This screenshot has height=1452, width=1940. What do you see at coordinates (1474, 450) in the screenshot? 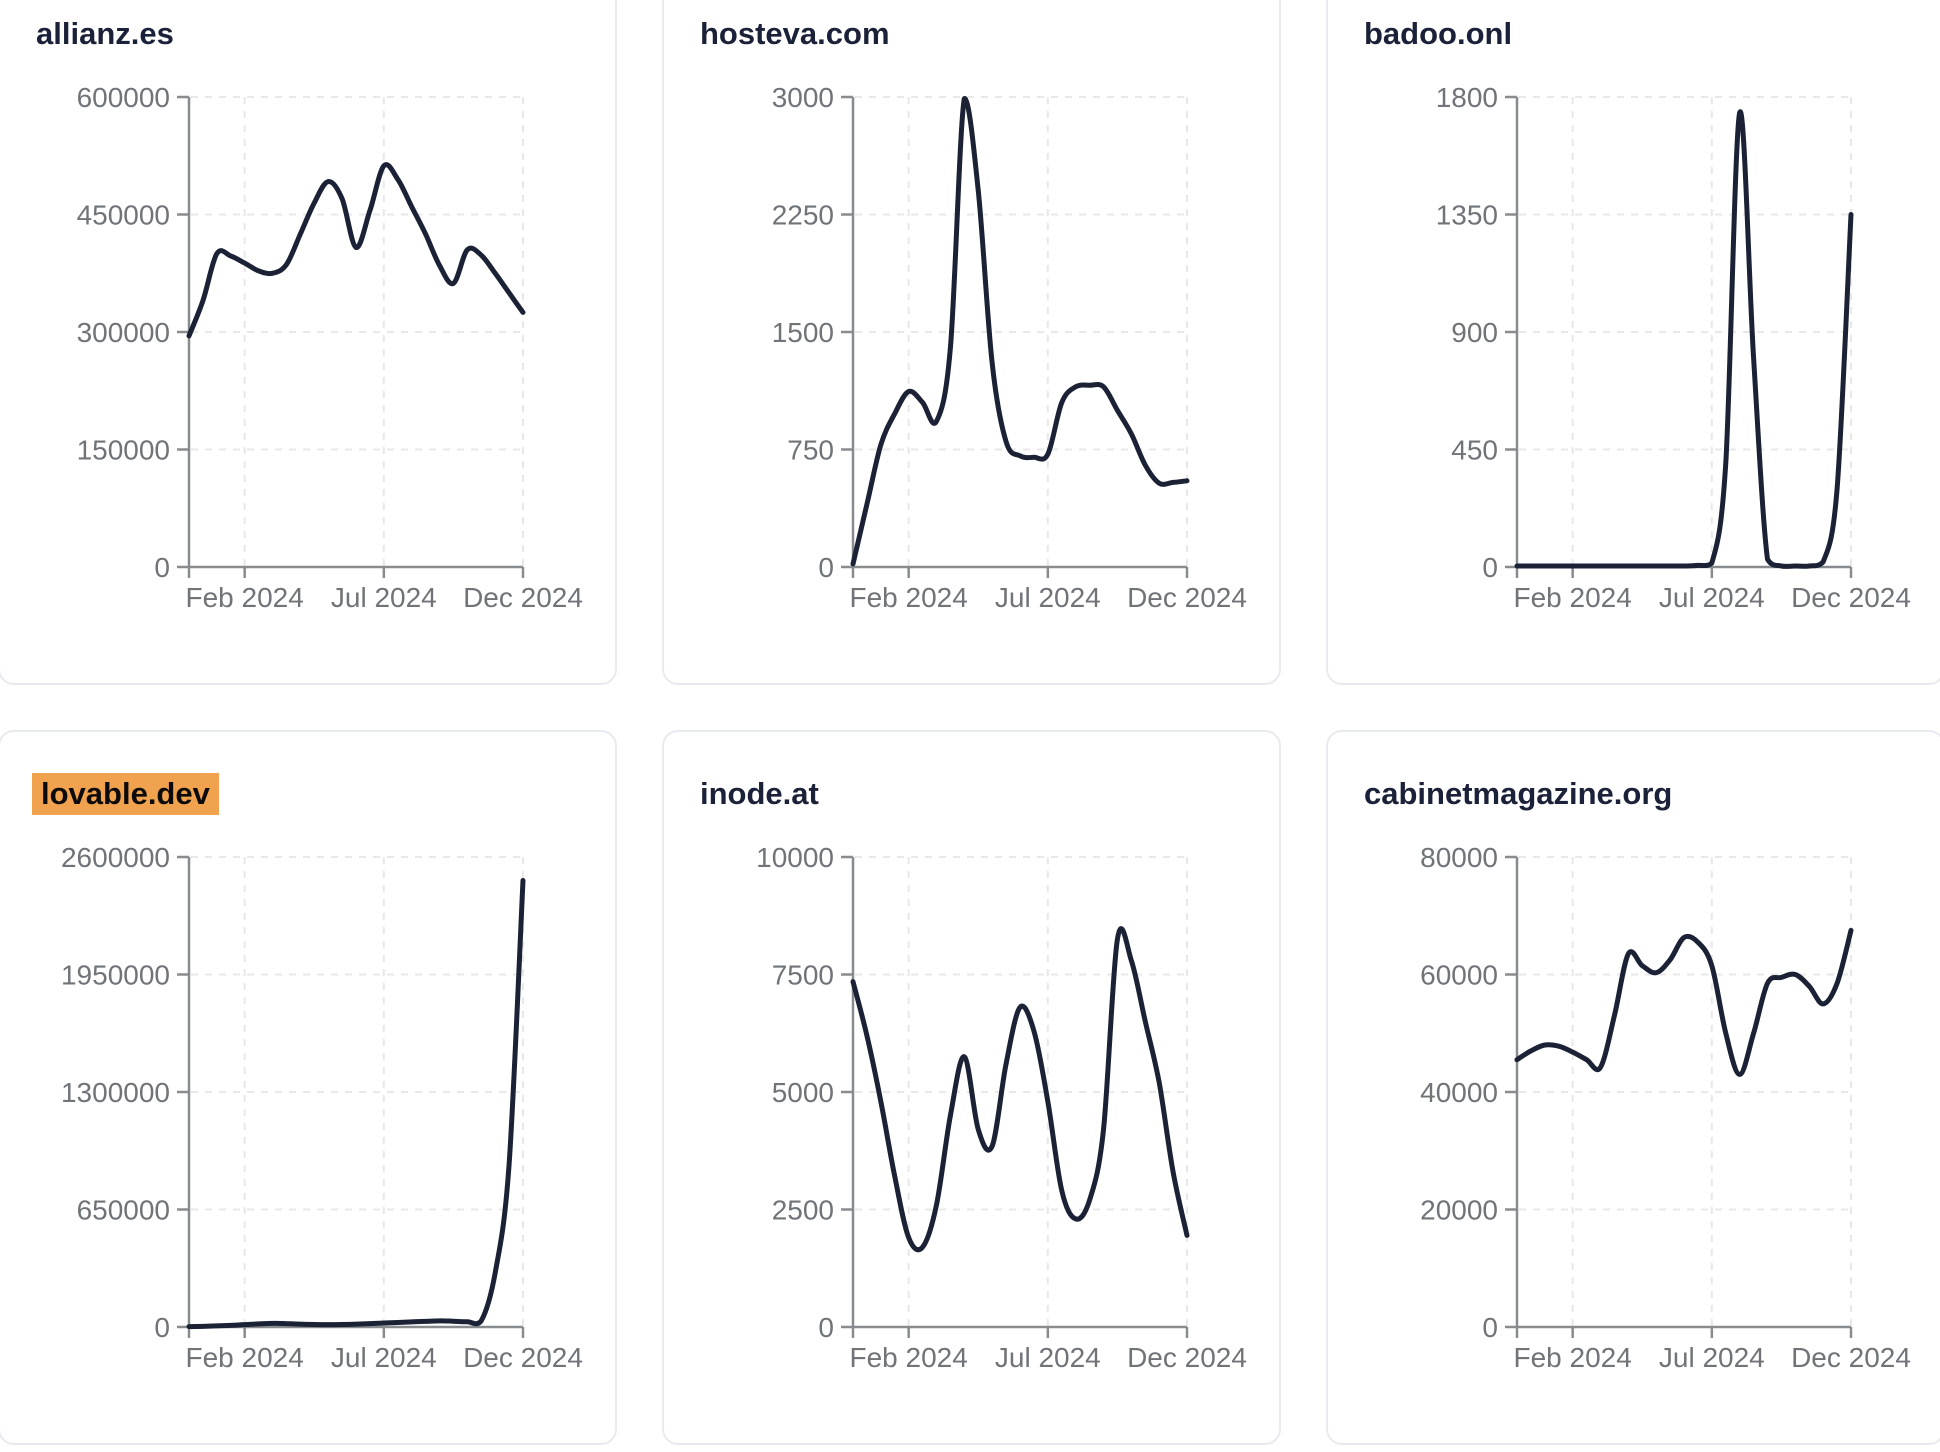
I see `y-tick-label: 450` at bounding box center [1474, 450].